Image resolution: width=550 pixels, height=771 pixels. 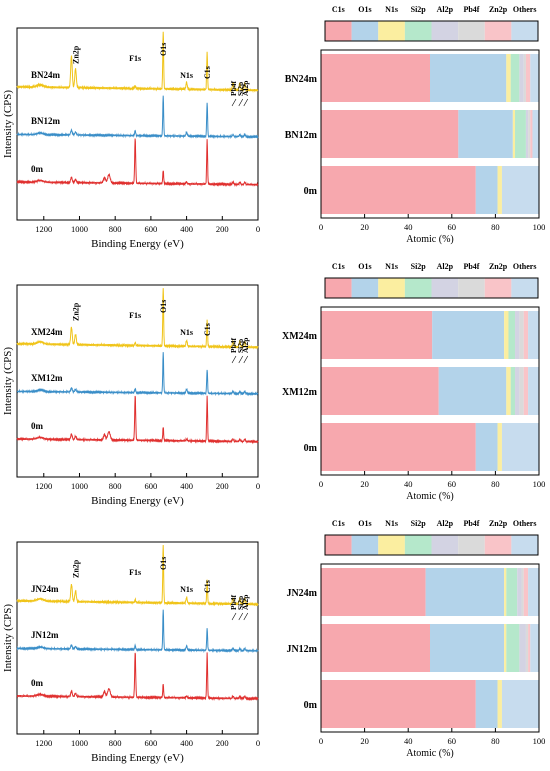 What do you see at coordinates (245, 602) in the screenshot?
I see `peak-label: Al2p` at bounding box center [245, 602].